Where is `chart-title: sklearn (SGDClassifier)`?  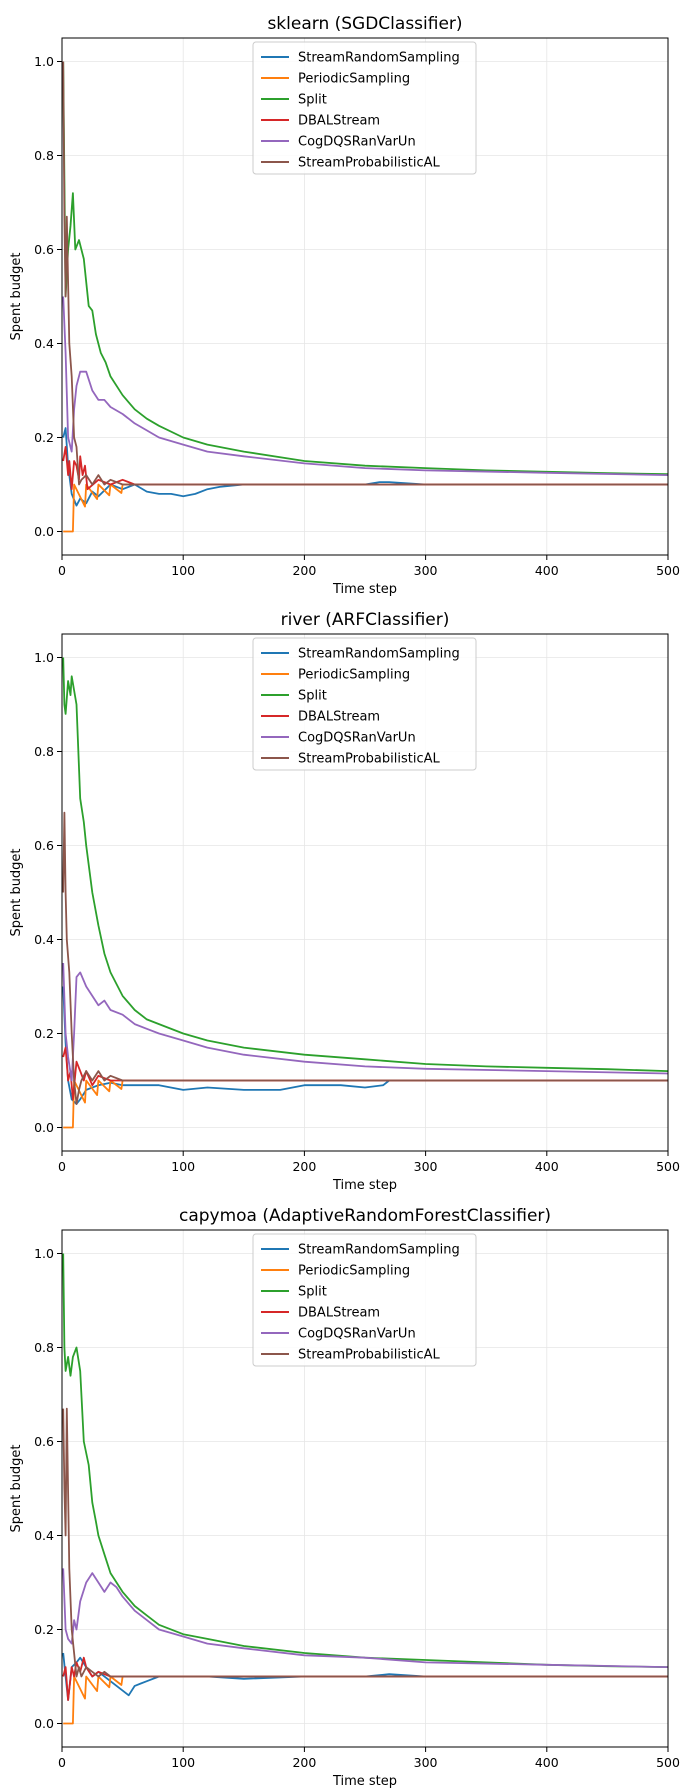 chart-title: sklearn (SGDClassifier) is located at coordinates (364, 24).